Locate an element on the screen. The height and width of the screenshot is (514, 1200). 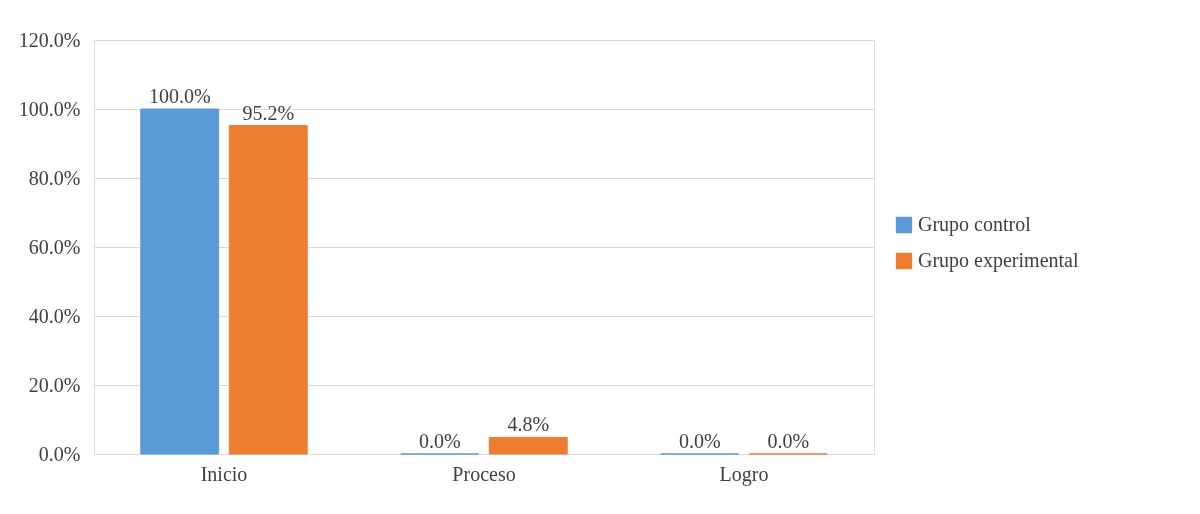
x-tick-label: Logro is located at coordinates (744, 474).